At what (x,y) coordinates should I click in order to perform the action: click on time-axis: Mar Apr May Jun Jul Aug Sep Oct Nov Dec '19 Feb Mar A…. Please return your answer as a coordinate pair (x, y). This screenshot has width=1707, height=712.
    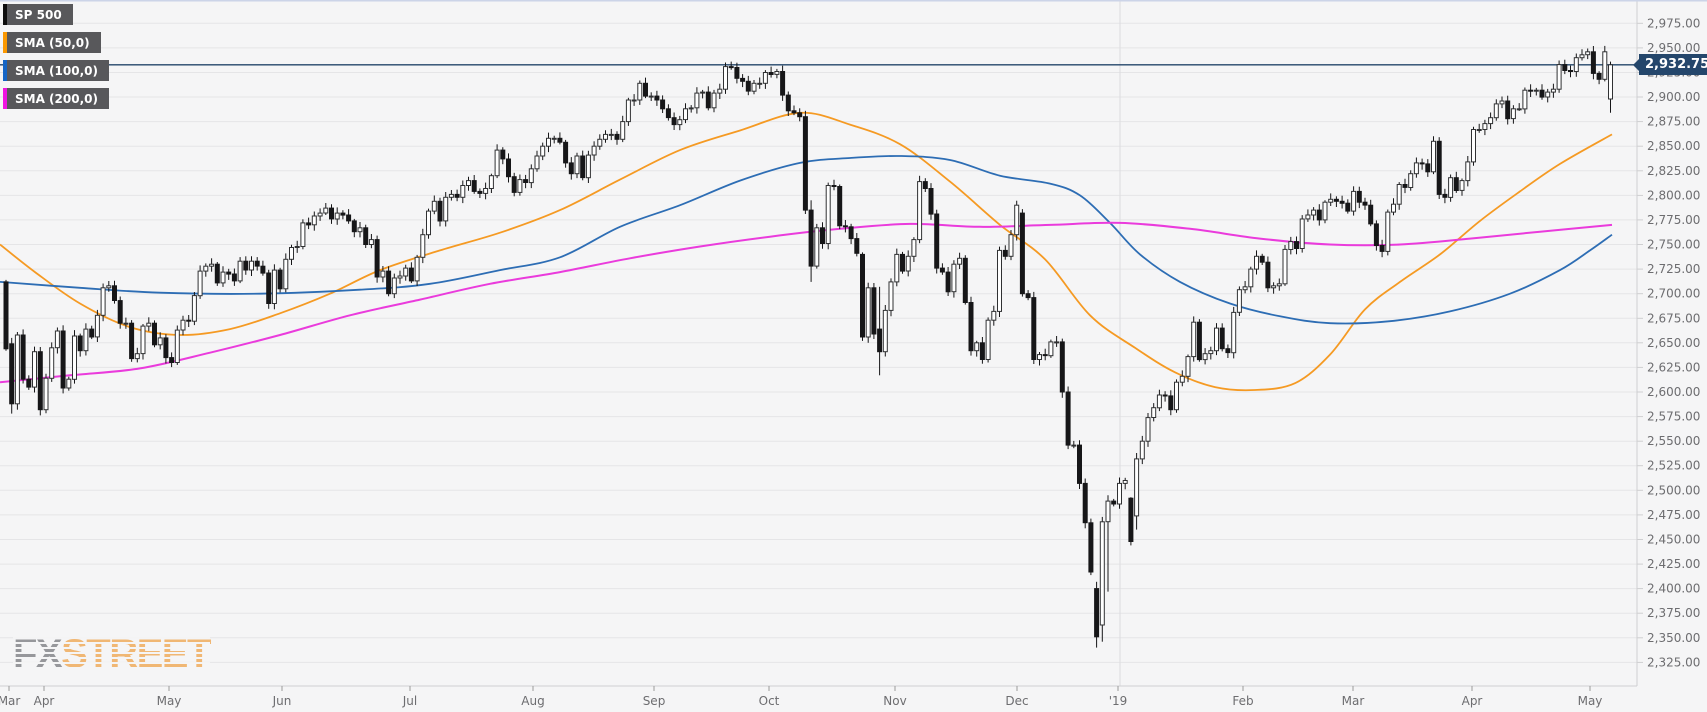
    Looking at the image, I should click on (801, 697).